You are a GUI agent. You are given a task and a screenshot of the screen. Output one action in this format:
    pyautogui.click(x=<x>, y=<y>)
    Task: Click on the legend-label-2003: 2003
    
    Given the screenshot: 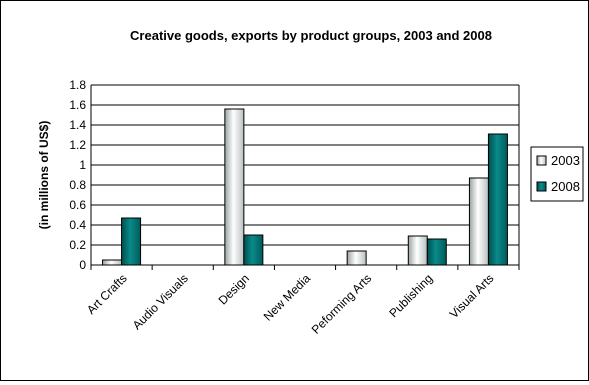 What is the action you would take?
    pyautogui.click(x=565, y=160)
    